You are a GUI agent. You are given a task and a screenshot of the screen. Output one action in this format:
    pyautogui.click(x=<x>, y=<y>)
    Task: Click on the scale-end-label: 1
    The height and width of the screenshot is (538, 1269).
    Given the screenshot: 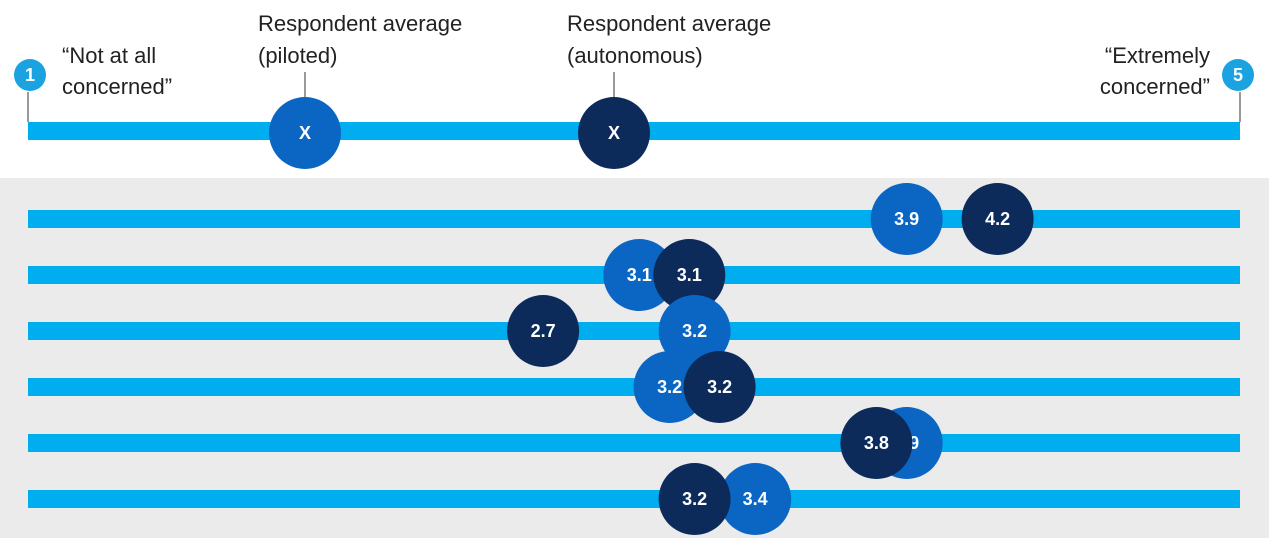 What is the action you would take?
    pyautogui.click(x=30, y=75)
    